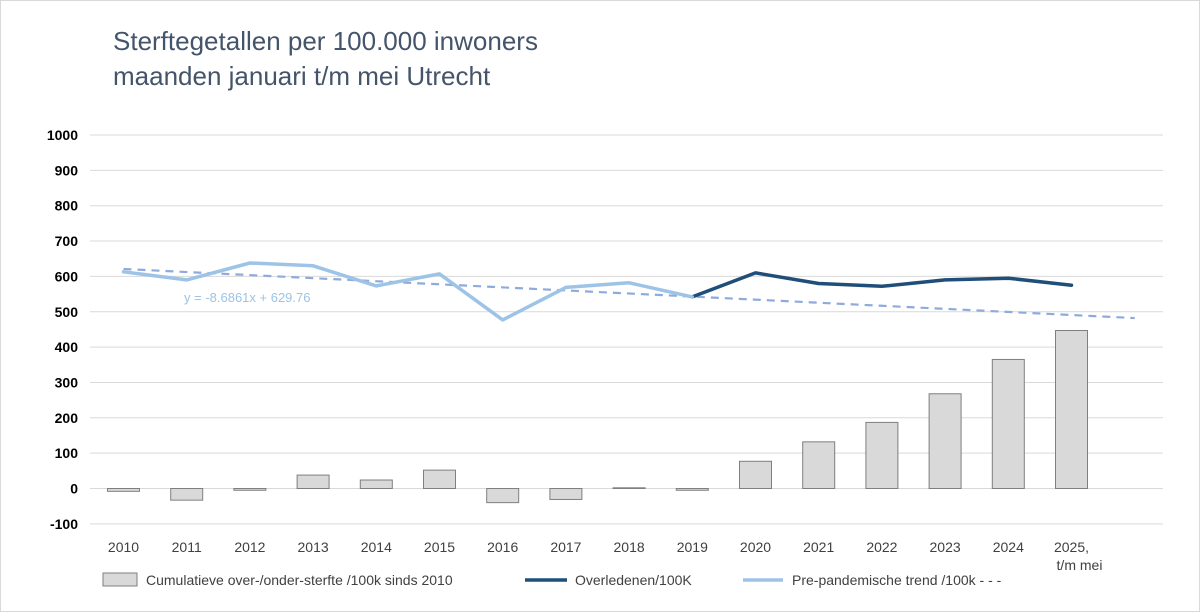 The height and width of the screenshot is (612, 1200). What do you see at coordinates (376, 547) in the screenshot?
I see `x-tick-label: 2014` at bounding box center [376, 547].